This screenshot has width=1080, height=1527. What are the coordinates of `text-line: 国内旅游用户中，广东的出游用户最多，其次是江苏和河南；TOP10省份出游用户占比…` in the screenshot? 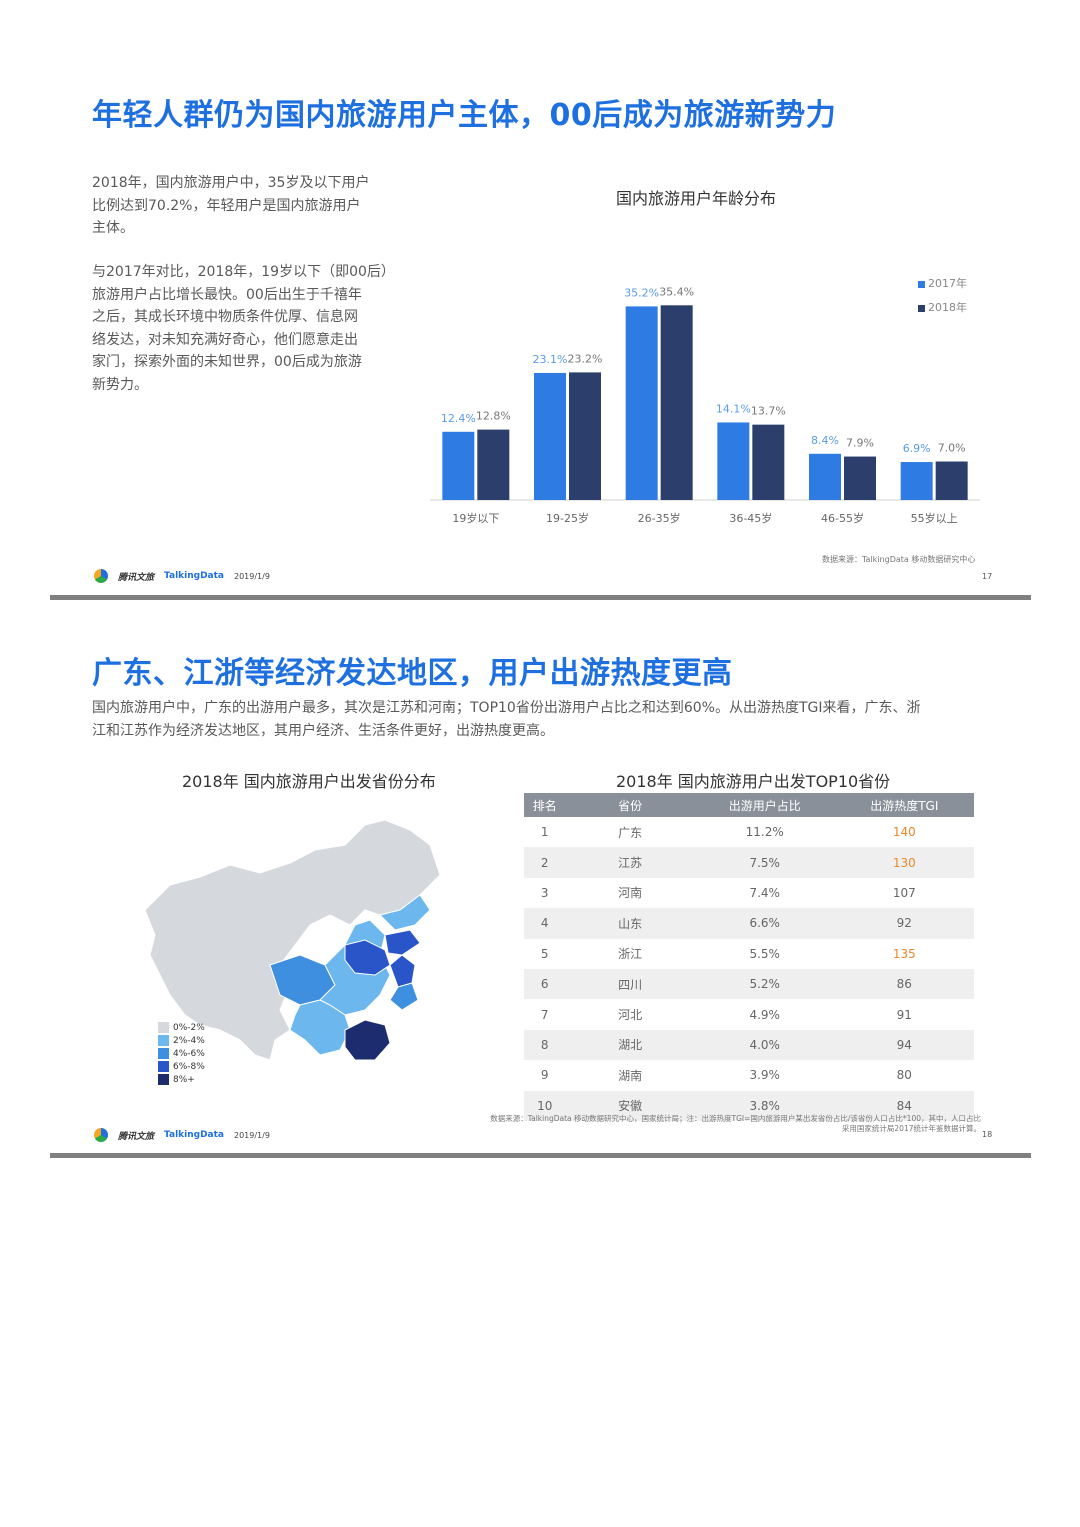 It's located at (506, 708).